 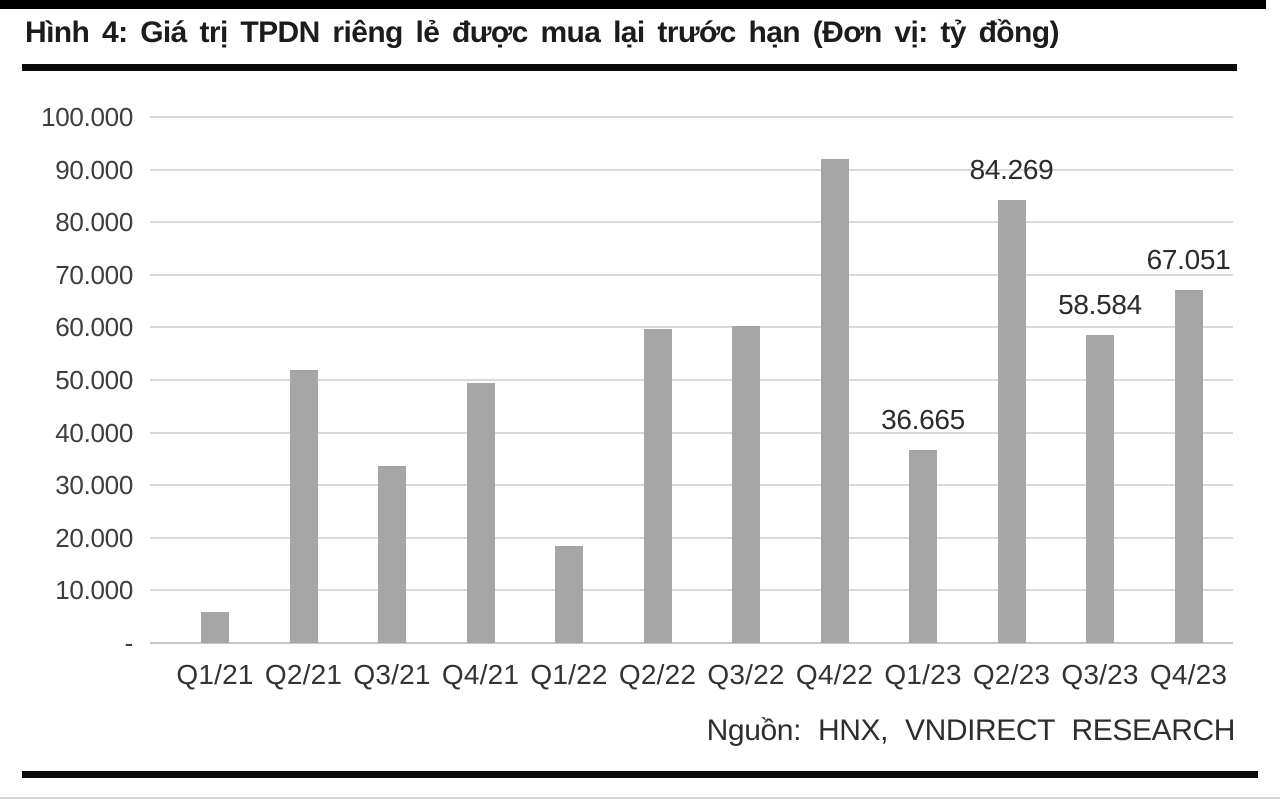 I want to click on x-tick-label: Q2/23, so click(x=1011, y=674).